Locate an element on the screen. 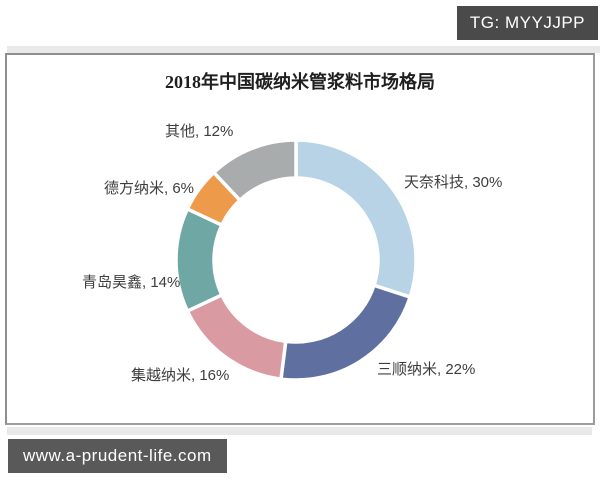 This screenshot has width=600, height=480. divider-strip-top is located at coordinates (303, 49).